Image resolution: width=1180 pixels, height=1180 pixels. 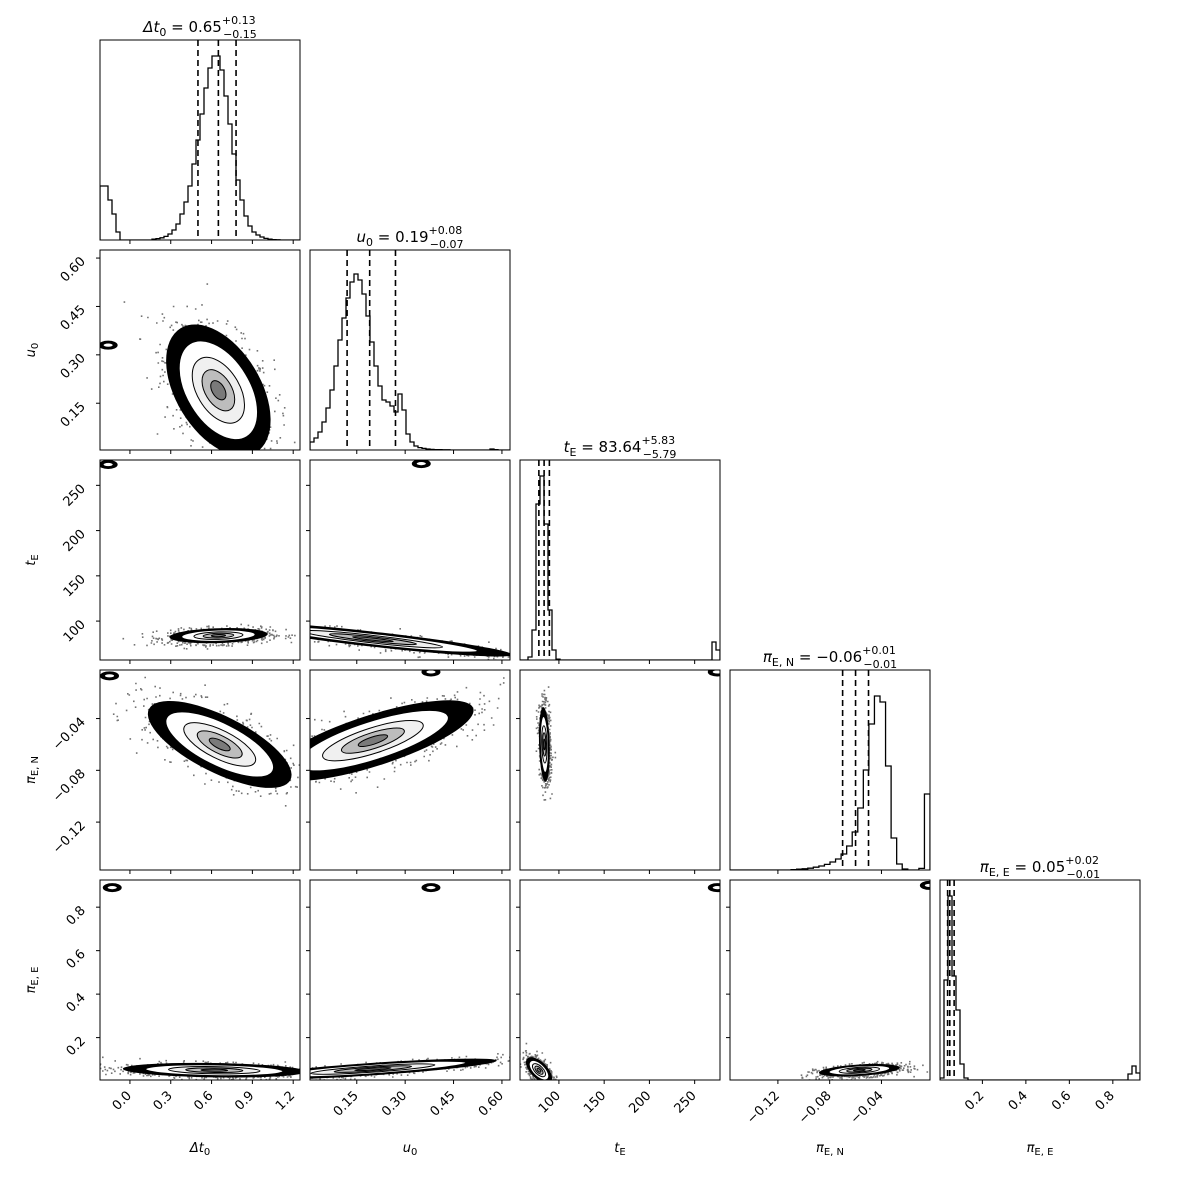 What do you see at coordinates (867, 1107) in the screenshot?
I see `x-tick-label-piEN: −0.04` at bounding box center [867, 1107].